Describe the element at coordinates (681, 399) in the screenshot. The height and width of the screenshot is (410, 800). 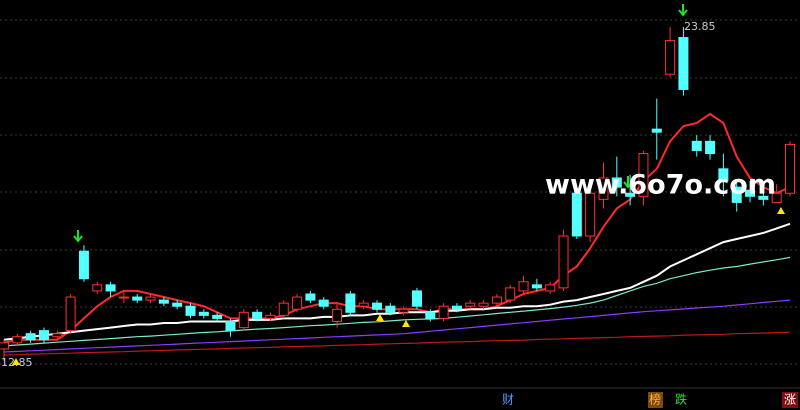
I see `footer-label: 跌` at that location.